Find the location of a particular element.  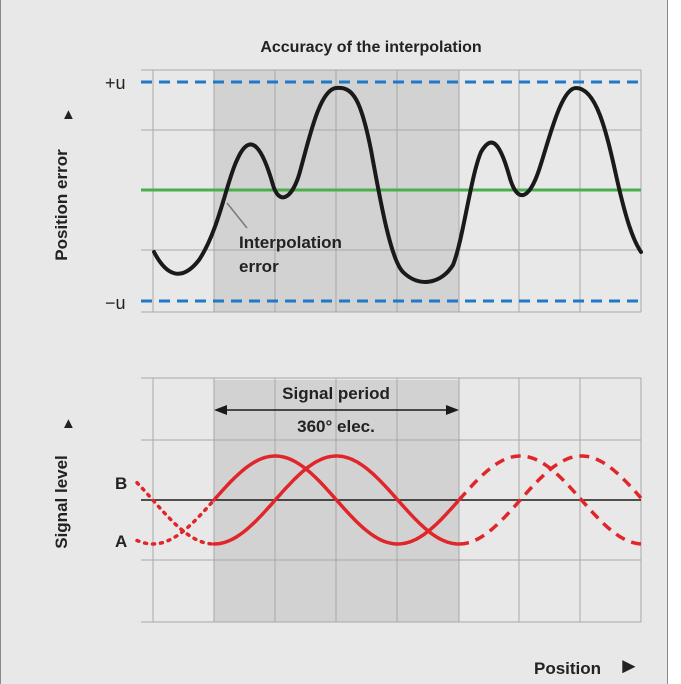

x-axis-arrow: ► is located at coordinates (629, 665).